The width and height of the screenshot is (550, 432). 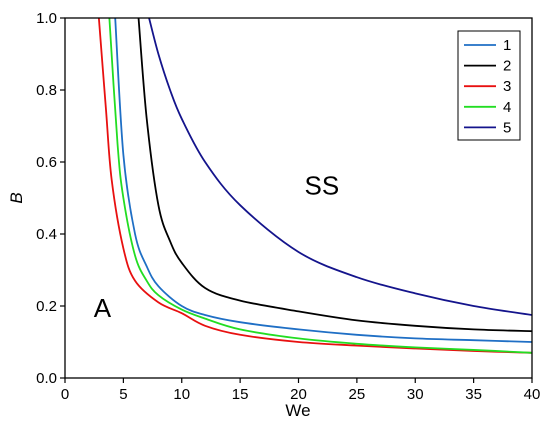 I want to click on y-tick-label: 1.0, so click(x=46, y=18).